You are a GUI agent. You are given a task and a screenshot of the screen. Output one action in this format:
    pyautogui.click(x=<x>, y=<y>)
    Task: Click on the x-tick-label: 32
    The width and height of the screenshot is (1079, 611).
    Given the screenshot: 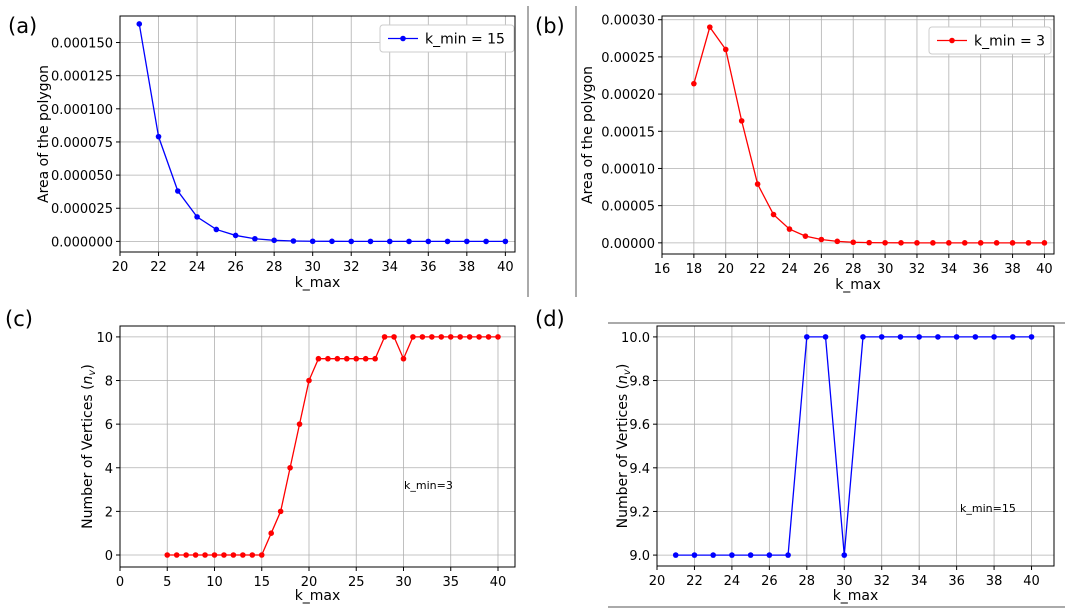 What is the action you would take?
    pyautogui.click(x=351, y=267)
    